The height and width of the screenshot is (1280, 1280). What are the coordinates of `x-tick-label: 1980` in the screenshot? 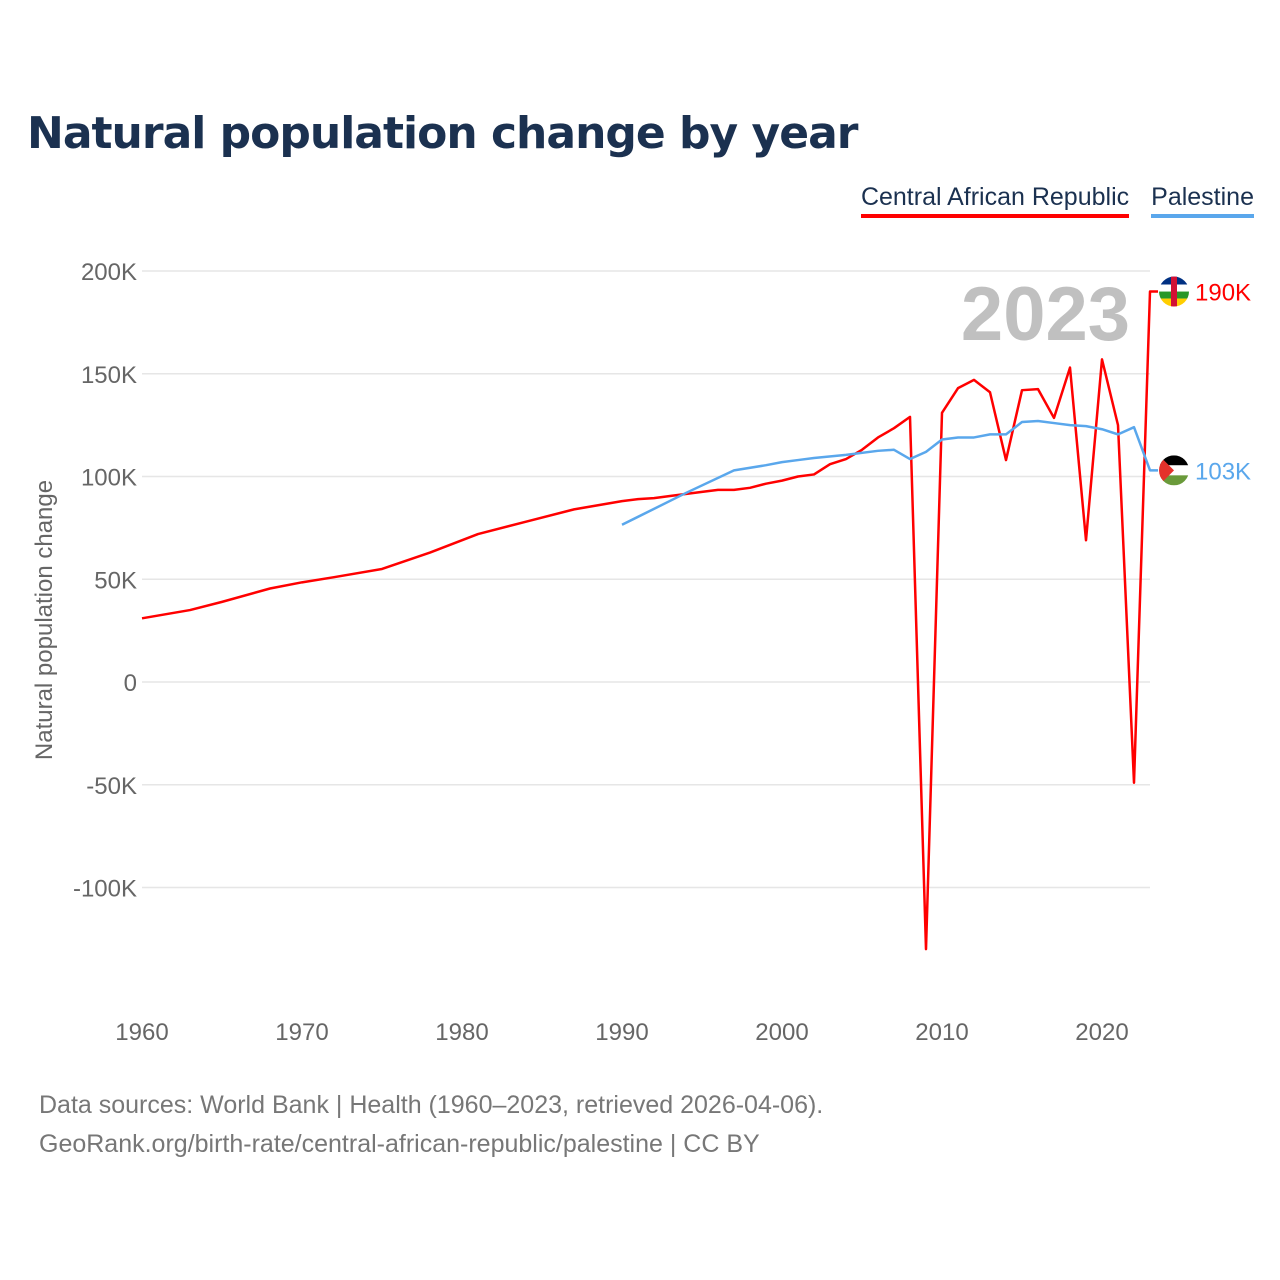 It's located at (461, 1032).